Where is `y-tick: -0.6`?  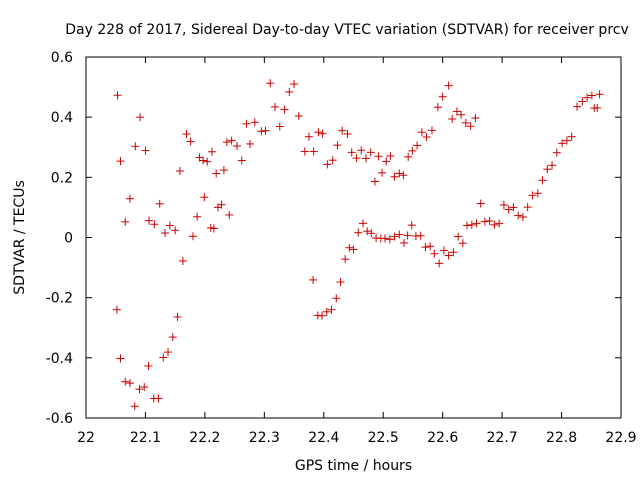 y-tick: -0.6 is located at coordinates (333, 419).